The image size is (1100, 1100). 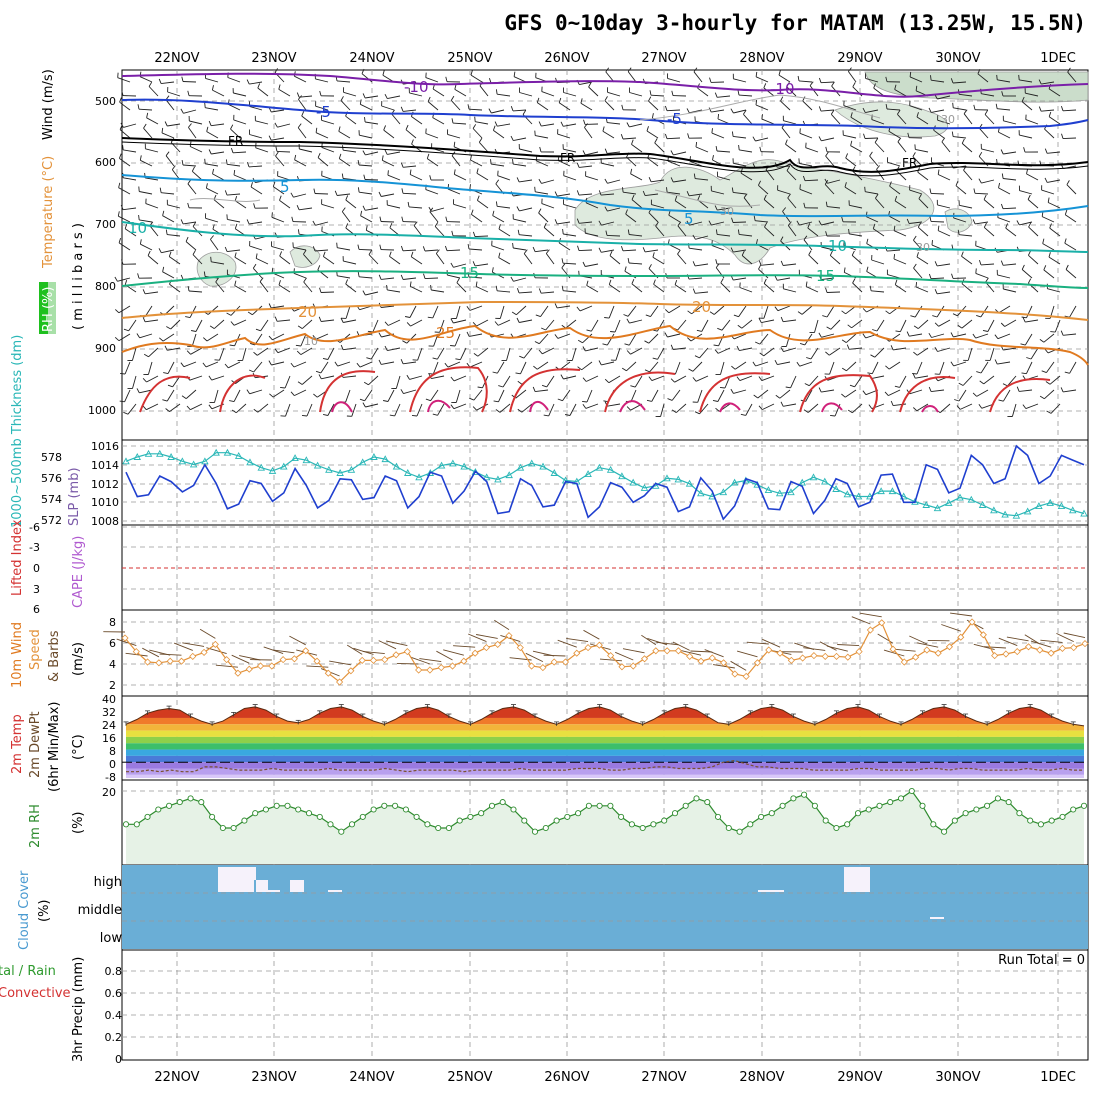 What do you see at coordinates (105, 521) in the screenshot?
I see `slp-tick: 1008` at bounding box center [105, 521].